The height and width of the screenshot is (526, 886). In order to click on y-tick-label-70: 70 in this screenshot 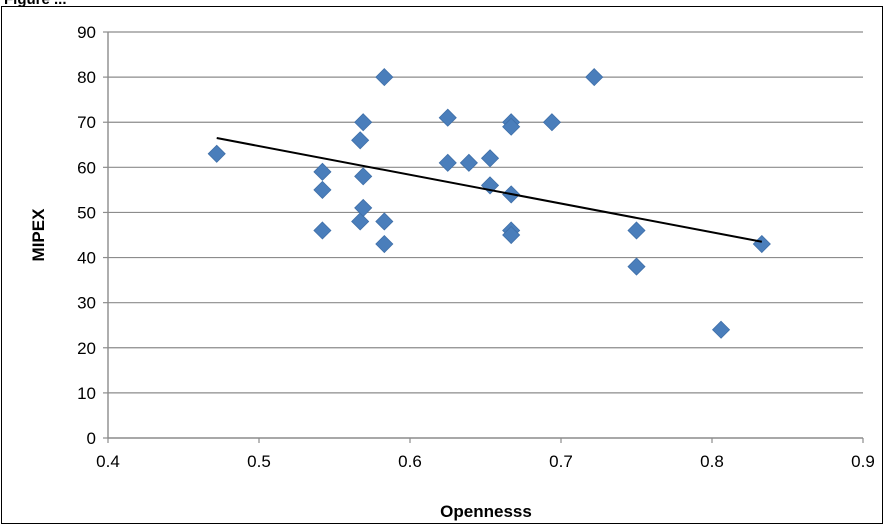, I will do `click(86, 122)`.